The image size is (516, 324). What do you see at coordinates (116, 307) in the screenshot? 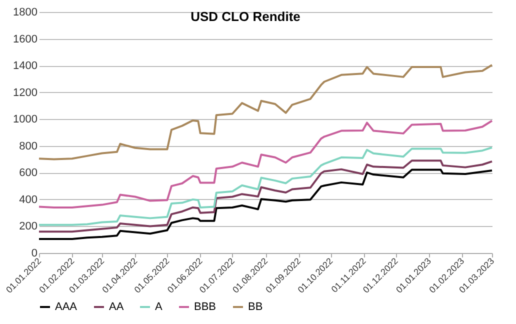
I see `legend-label: AA` at bounding box center [116, 307].